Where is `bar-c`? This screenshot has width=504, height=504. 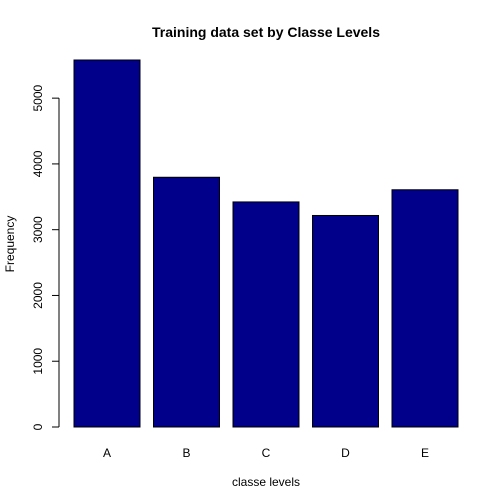 bar-c is located at coordinates (266, 314).